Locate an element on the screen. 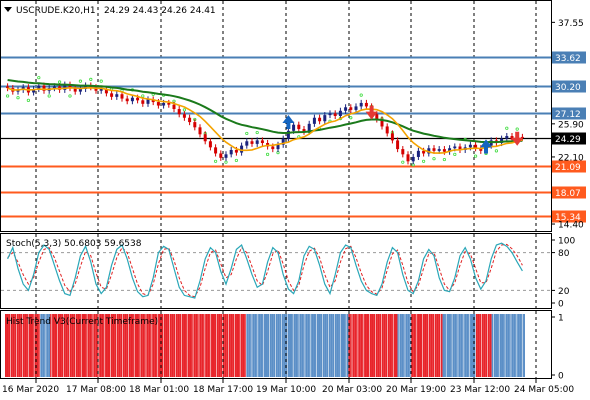 The height and width of the screenshot is (400, 590). ohlc-values: 24.29 24.43 24.26 24.41 is located at coordinates (160, 11).